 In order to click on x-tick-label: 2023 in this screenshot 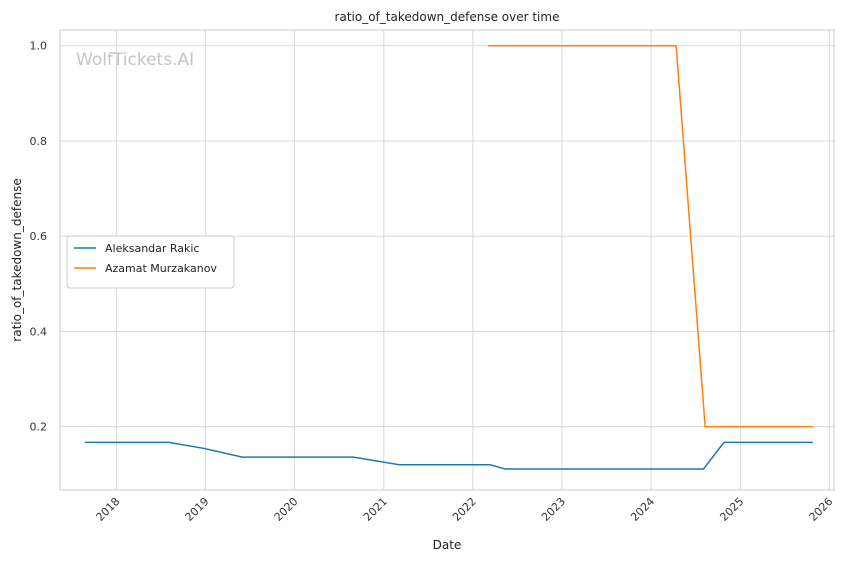, I will do `click(553, 509)`.